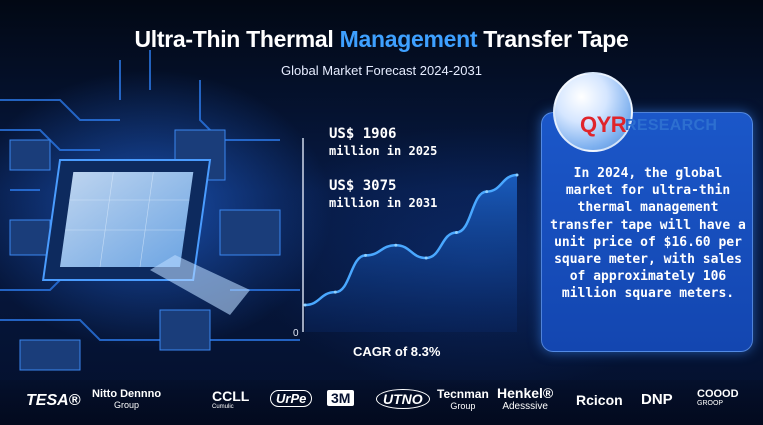  What do you see at coordinates (383, 203) in the screenshot?
I see `callout-2031-label: million in 2031` at bounding box center [383, 203].